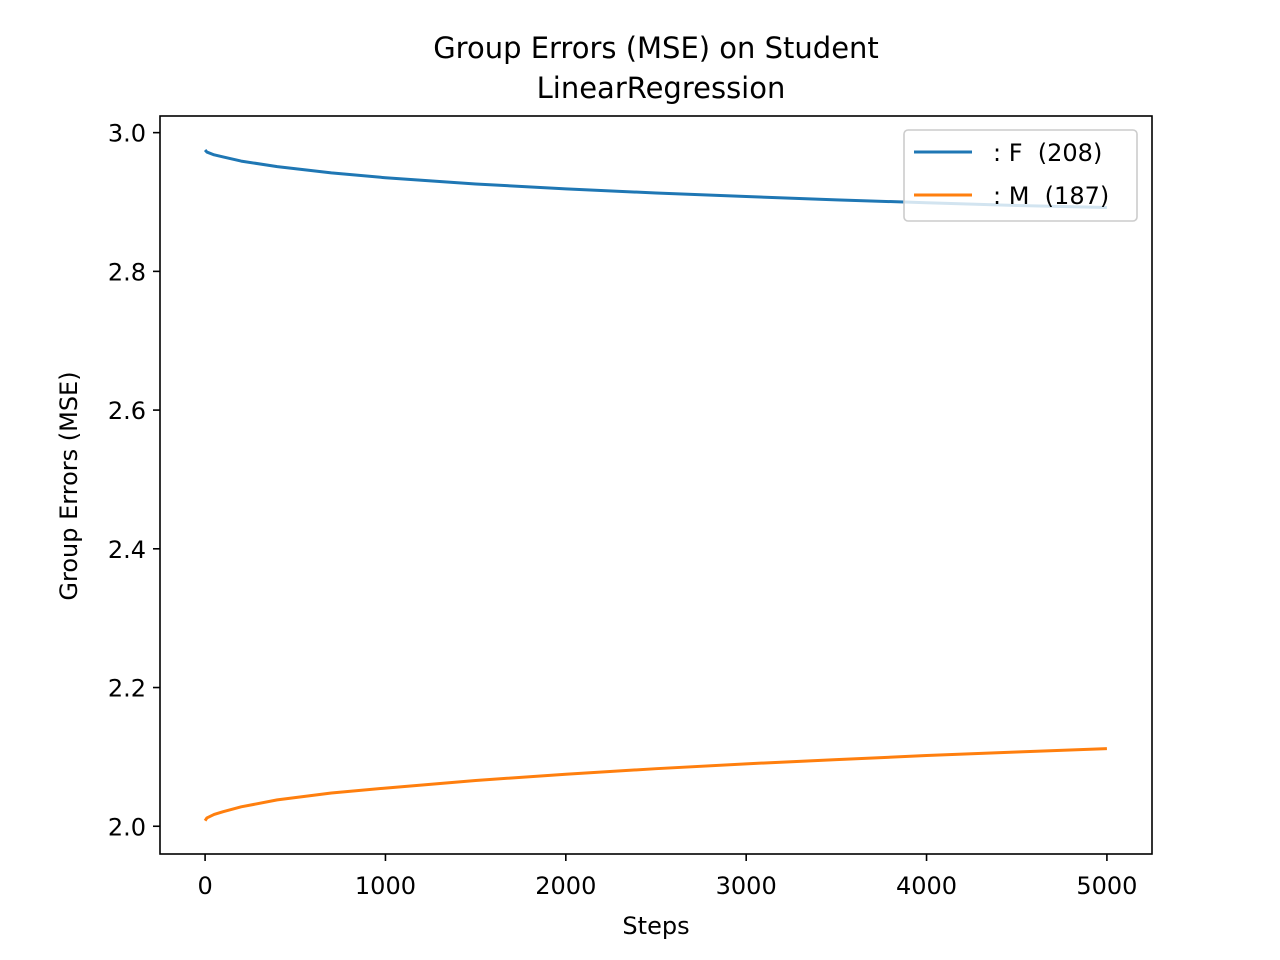  Describe the element at coordinates (565, 886) in the screenshot. I see `x-tick-label: 2000` at that location.